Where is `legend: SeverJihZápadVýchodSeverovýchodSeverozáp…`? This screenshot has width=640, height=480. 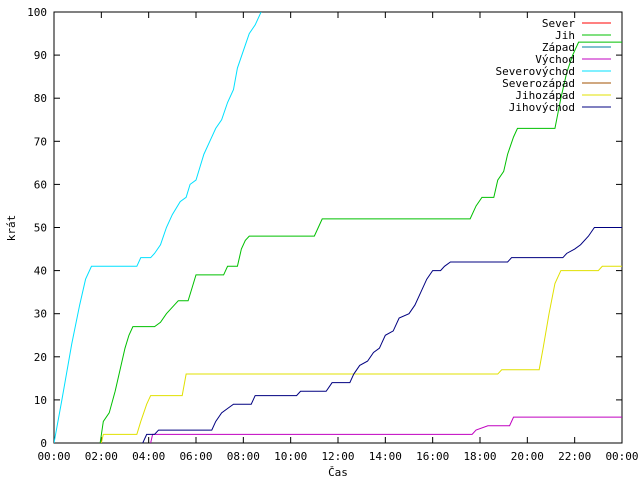 legend: SeverJihZápadVýchodSeverovýchodSeverozáp… is located at coordinates (553, 65).